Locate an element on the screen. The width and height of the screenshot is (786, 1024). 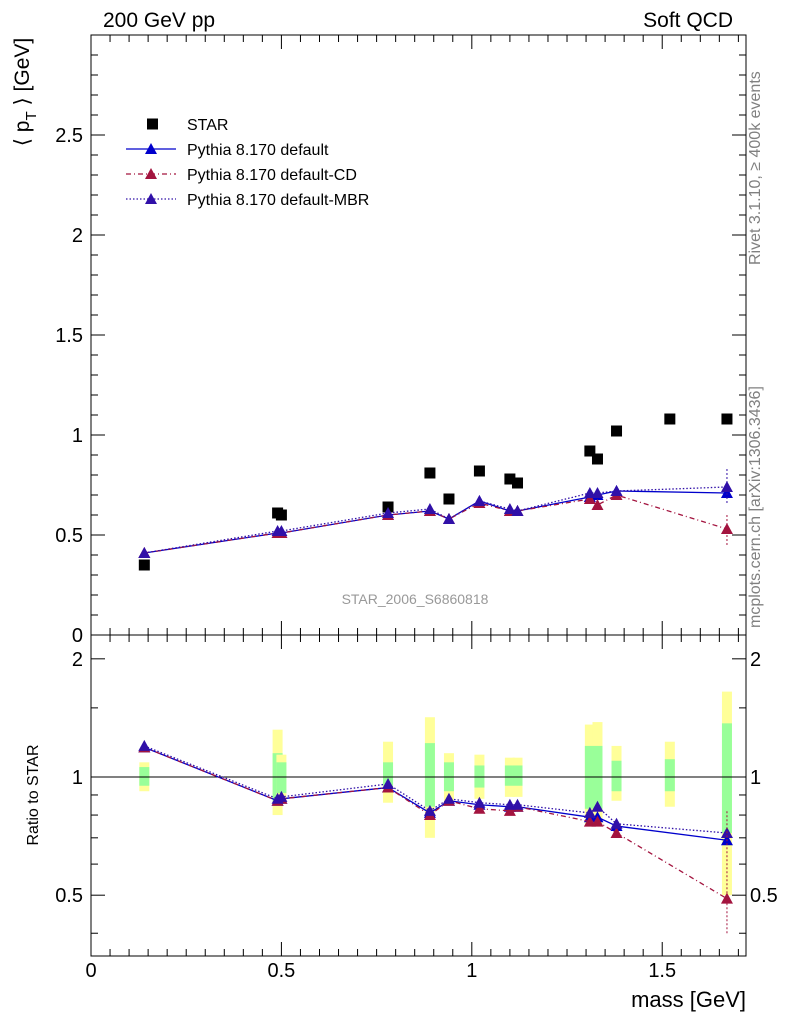
ratio-y-tick-label-right: 1 is located at coordinates (755, 778).